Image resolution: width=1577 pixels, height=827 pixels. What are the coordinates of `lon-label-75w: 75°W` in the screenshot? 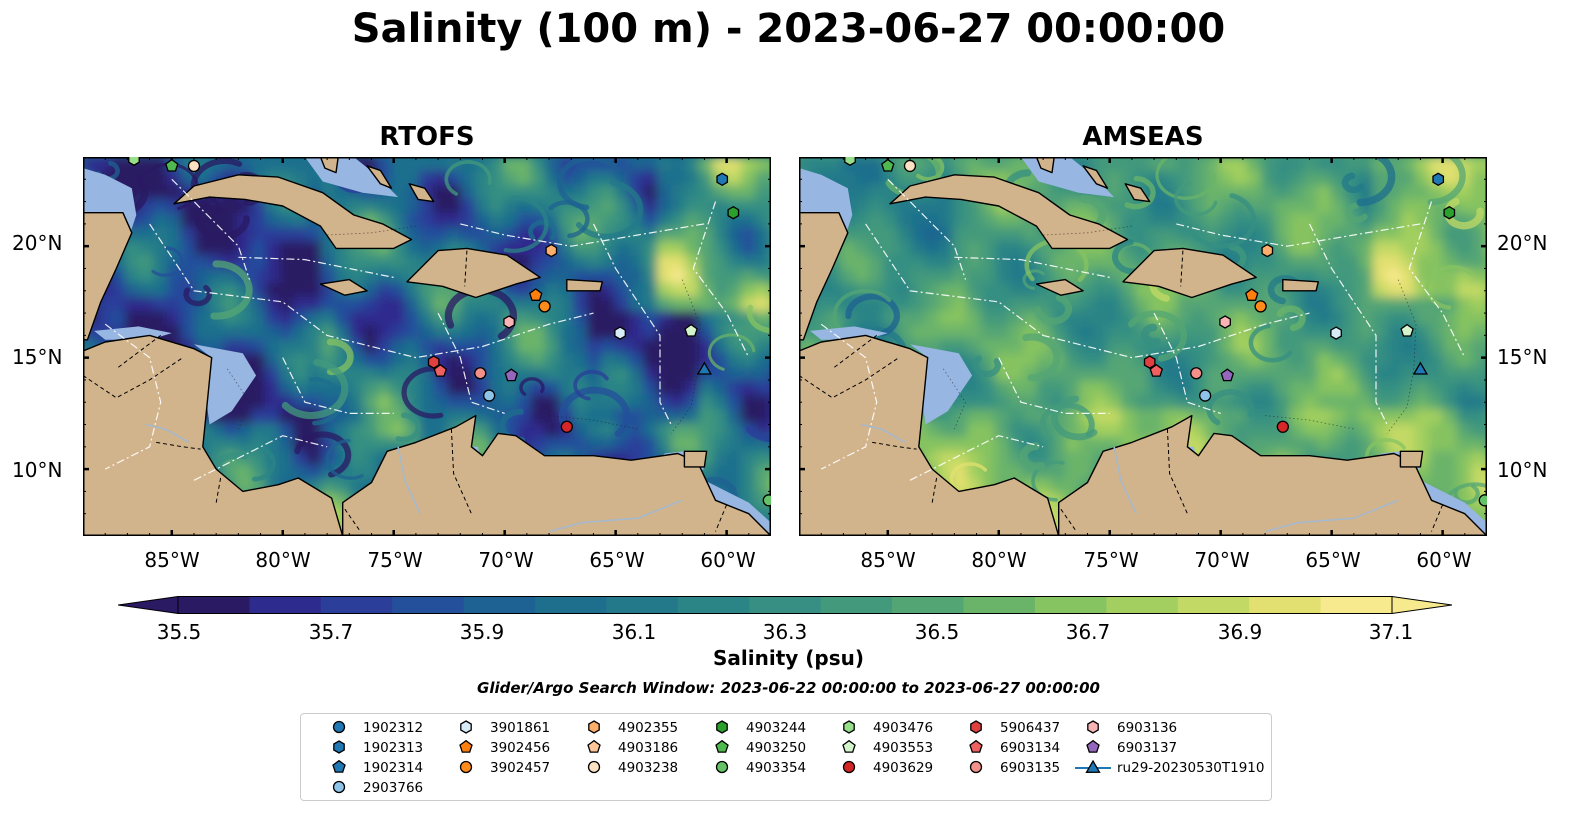 It's located at (395, 560).